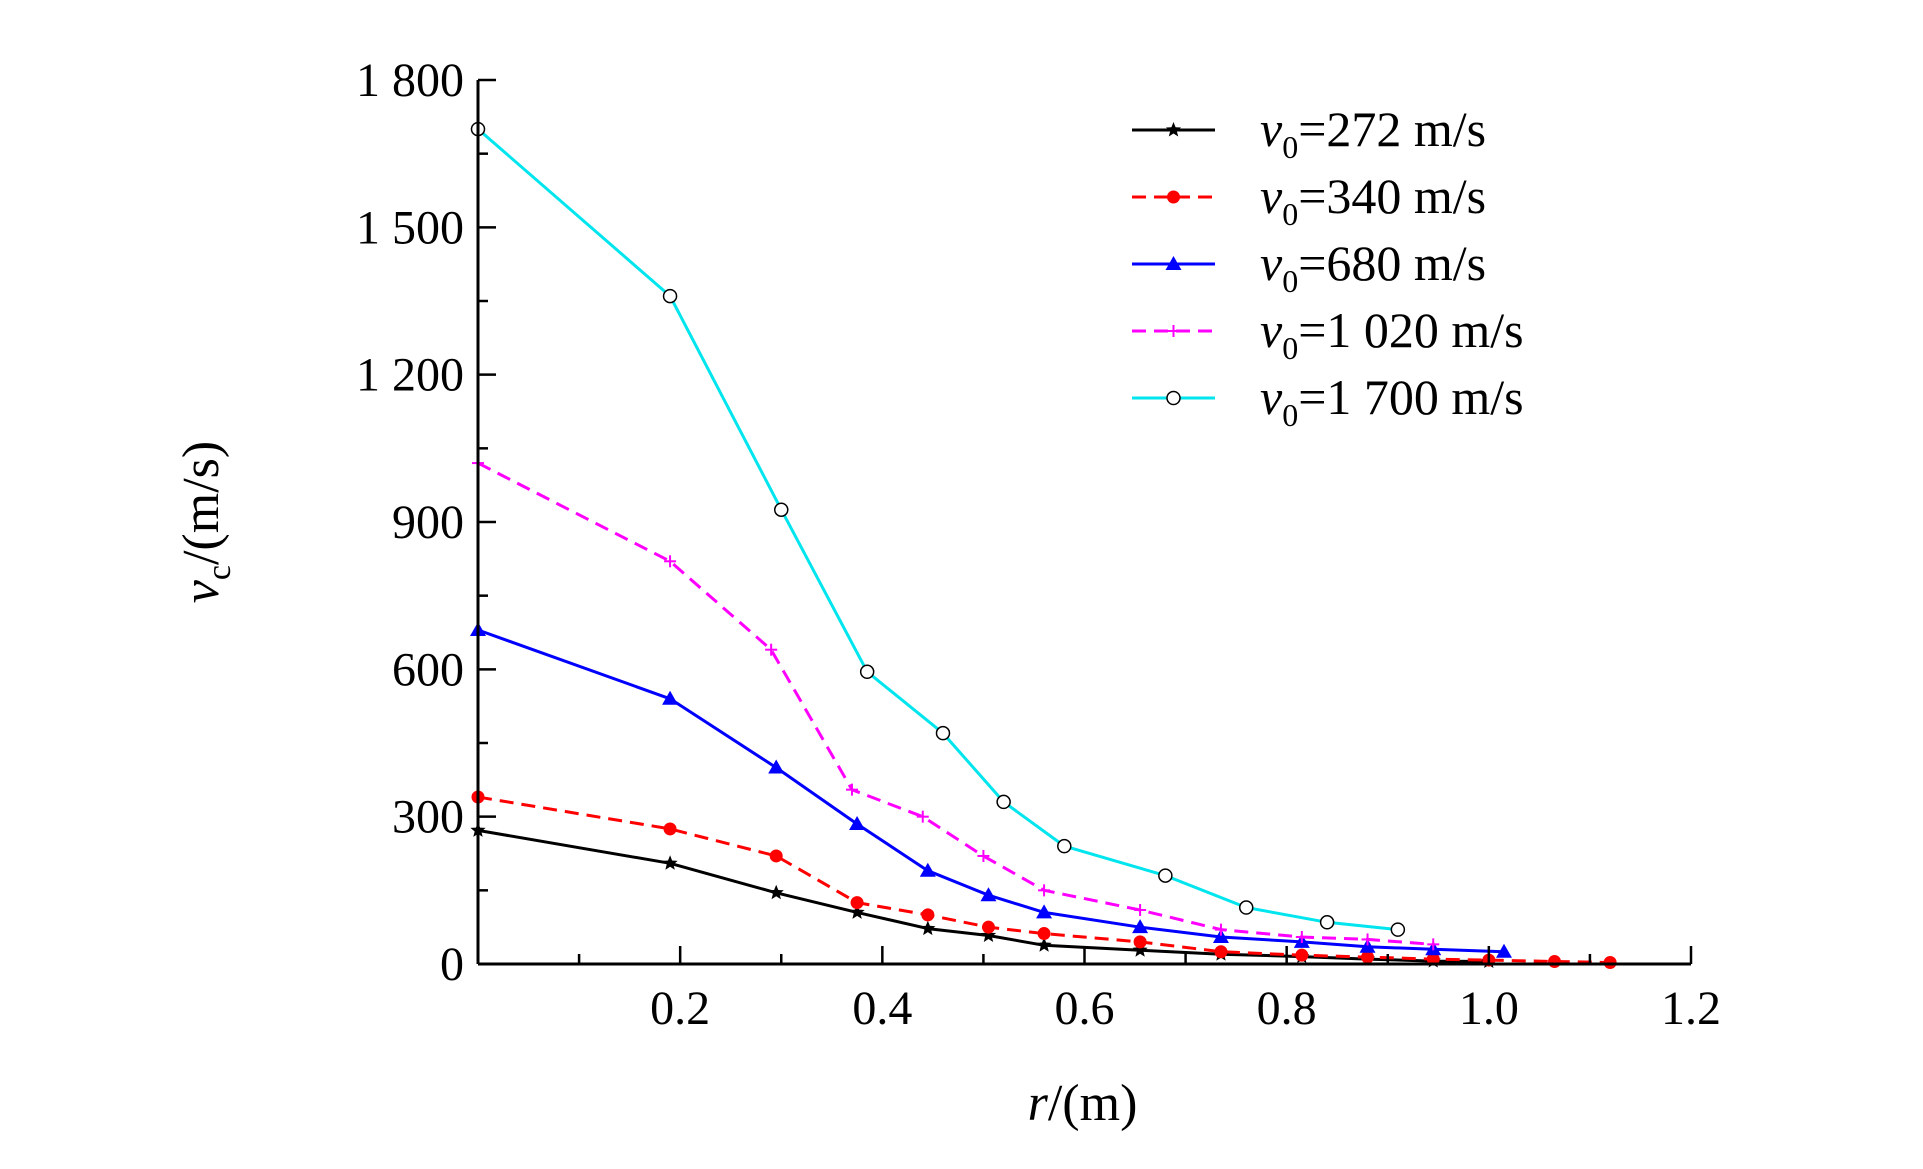 Image resolution: width=1923 pixels, height=1169 pixels. I want to click on y-axis-subscript: c, so click(219, 572).